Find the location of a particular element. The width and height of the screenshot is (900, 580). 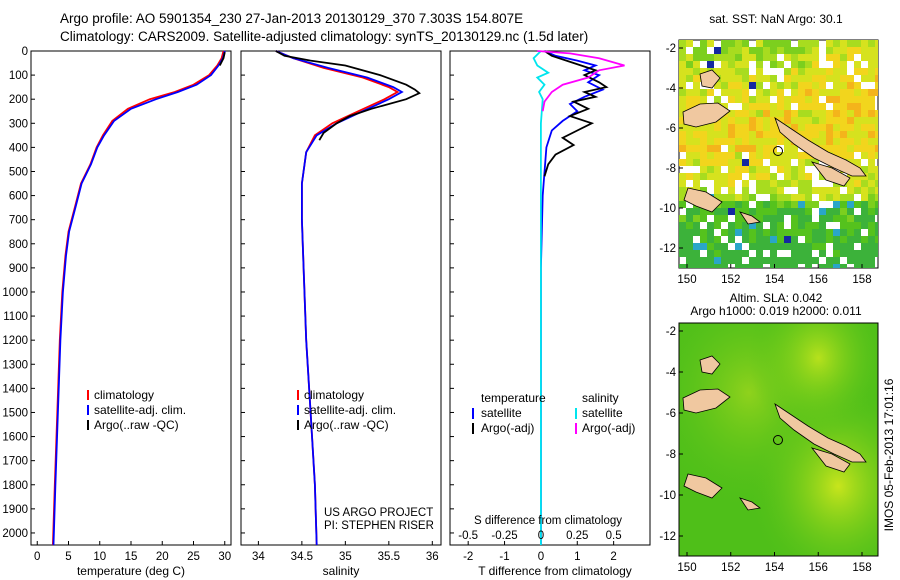

y-tick-label: 1600 is located at coordinates (15, 438).